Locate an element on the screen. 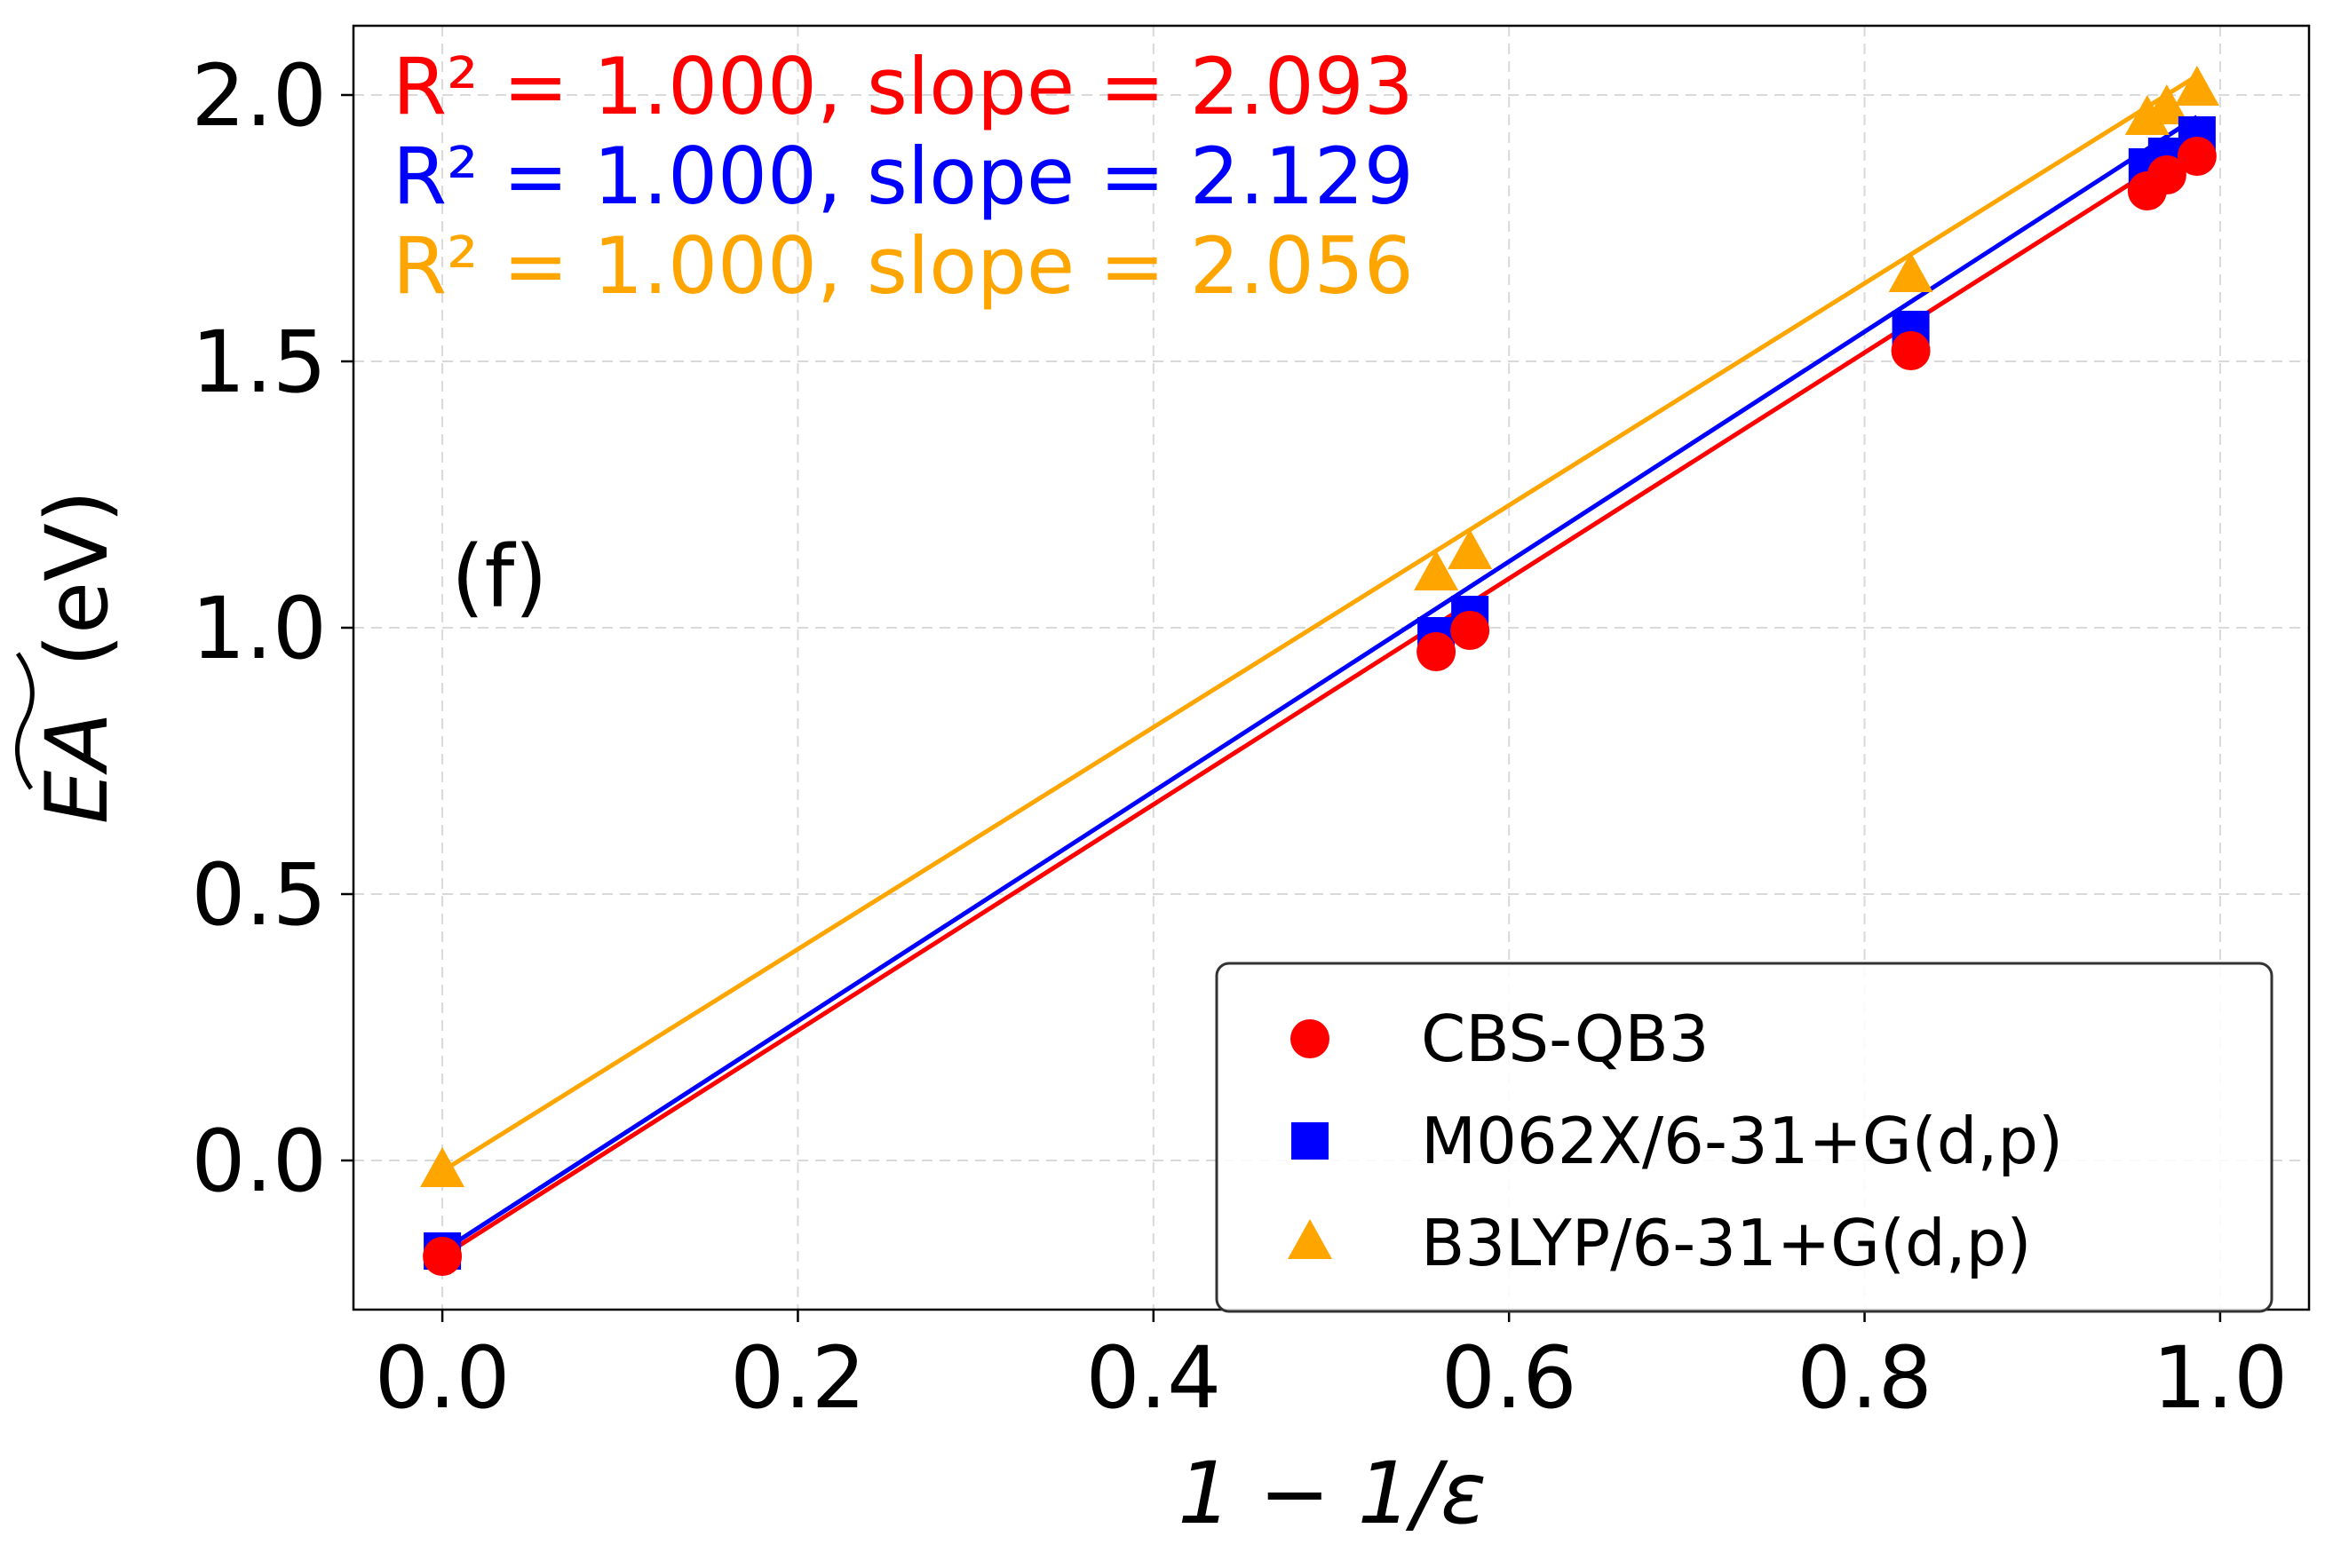 The image size is (2325, 1568). y-axis-label-tilde is located at coordinates (25, 721).